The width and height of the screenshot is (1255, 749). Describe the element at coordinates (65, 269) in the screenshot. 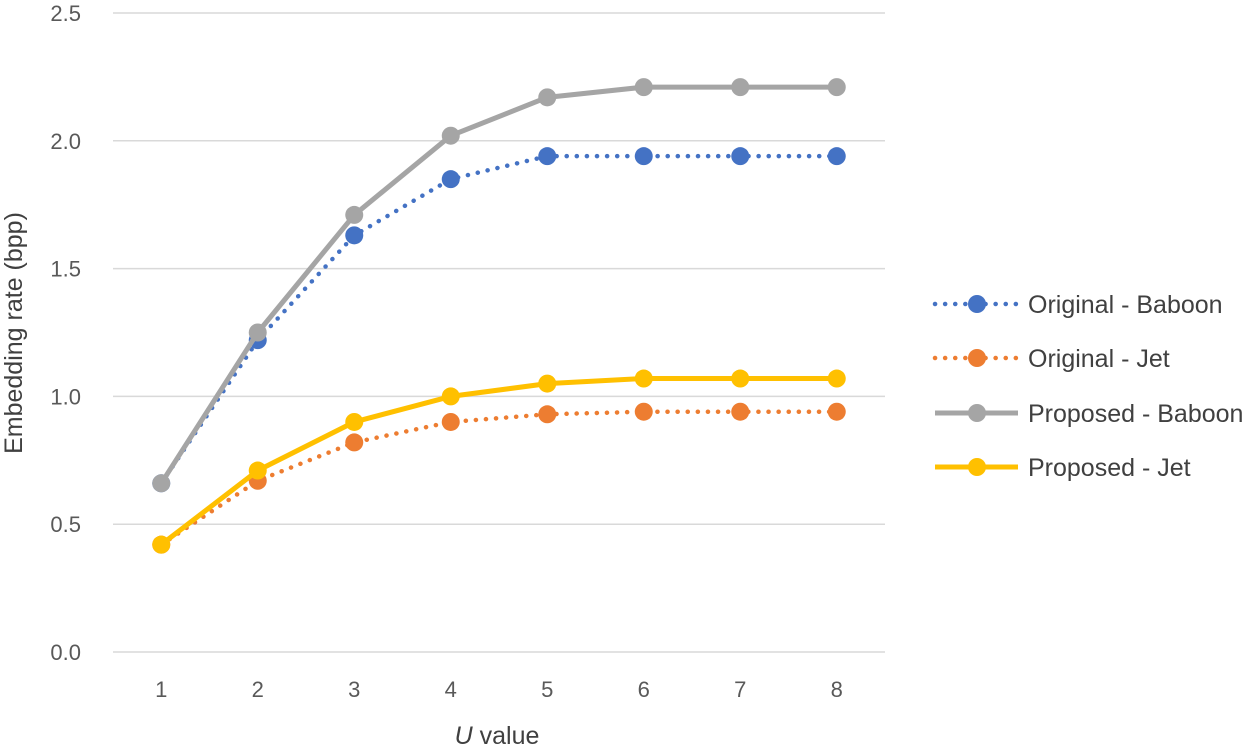

I see `y-tick-label: 1.5` at that location.